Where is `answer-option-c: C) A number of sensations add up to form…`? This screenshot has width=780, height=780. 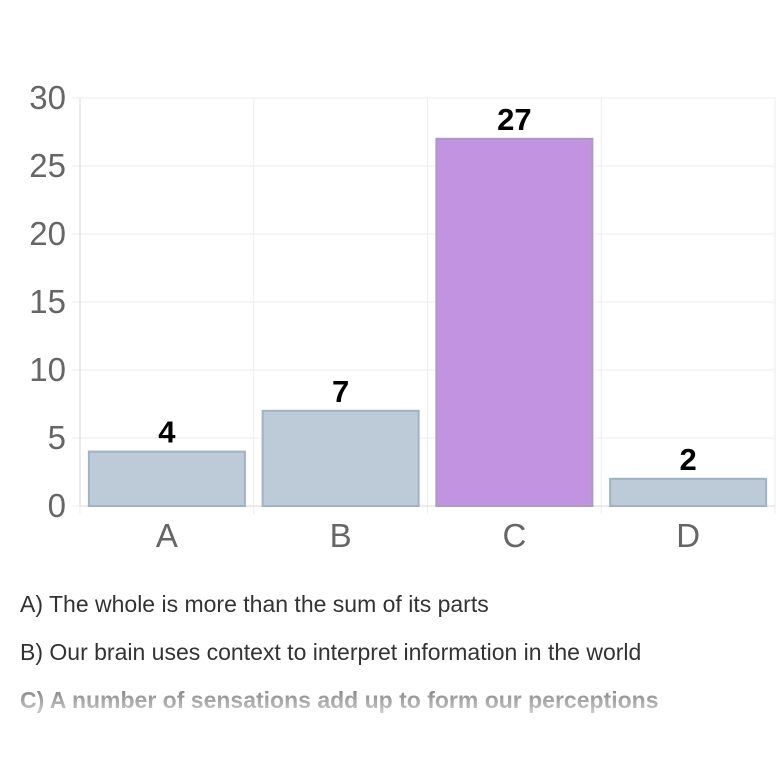 answer-option-c: C) A number of sensations add up to form… is located at coordinates (390, 700).